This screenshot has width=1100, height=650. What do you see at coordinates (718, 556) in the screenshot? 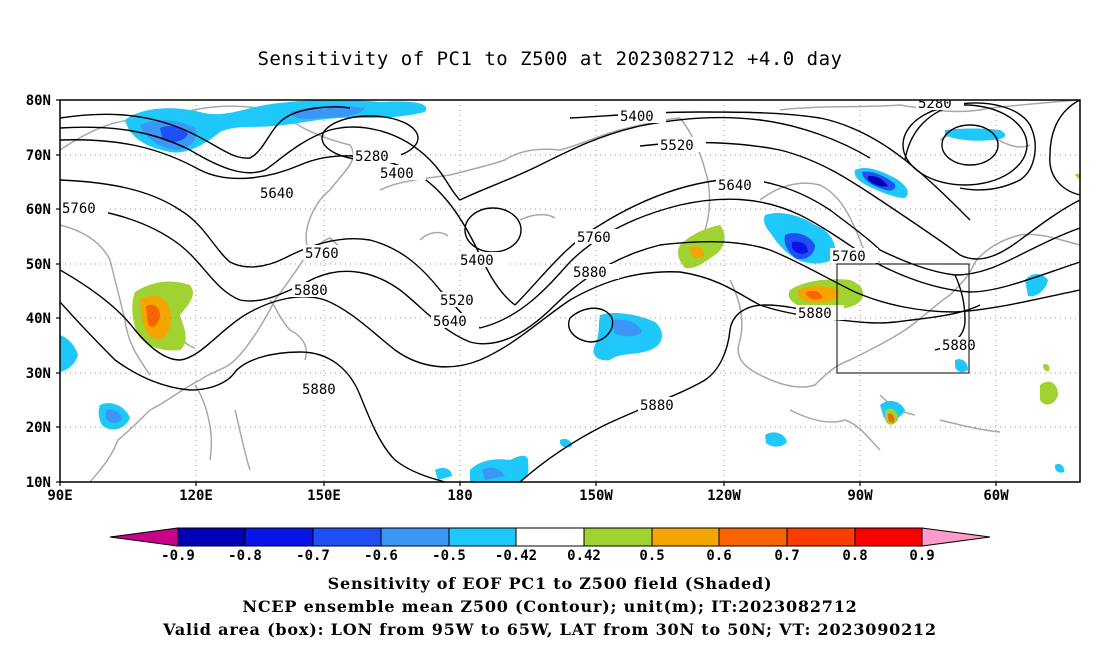
I see `colorbar-label: 0.6` at bounding box center [718, 556].